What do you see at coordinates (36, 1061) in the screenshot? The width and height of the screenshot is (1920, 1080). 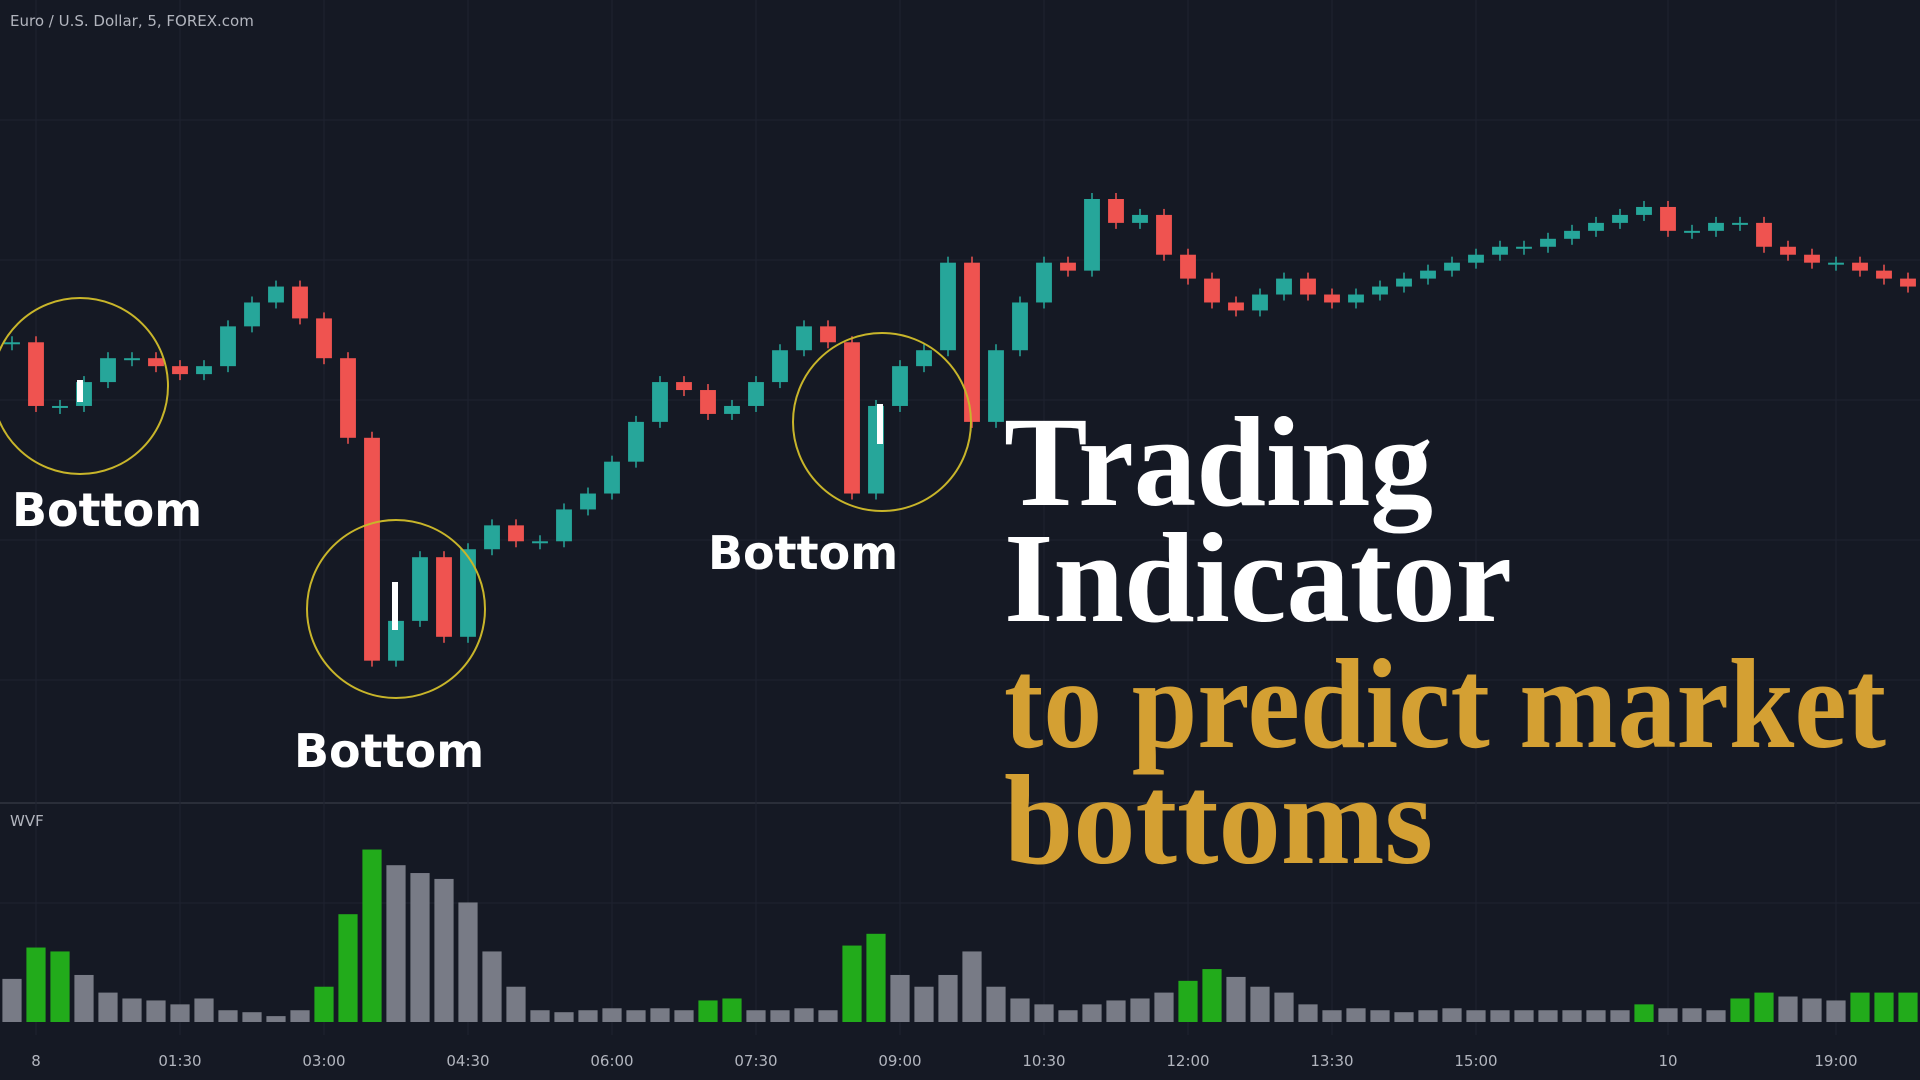 I see `x-tick-label: 8` at bounding box center [36, 1061].